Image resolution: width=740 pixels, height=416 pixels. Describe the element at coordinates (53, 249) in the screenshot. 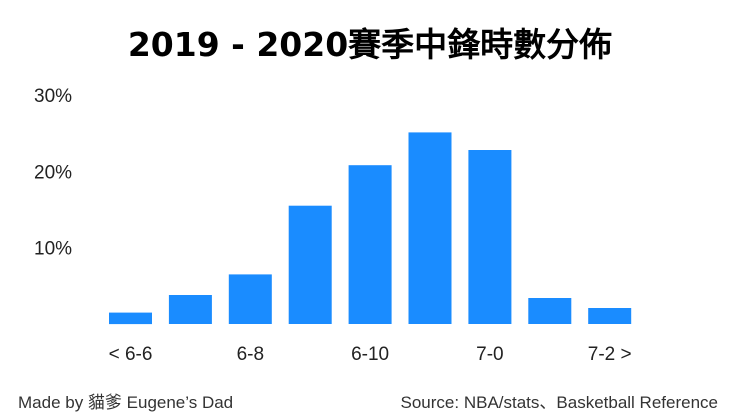

I see `y-tick-label: 10%` at that location.